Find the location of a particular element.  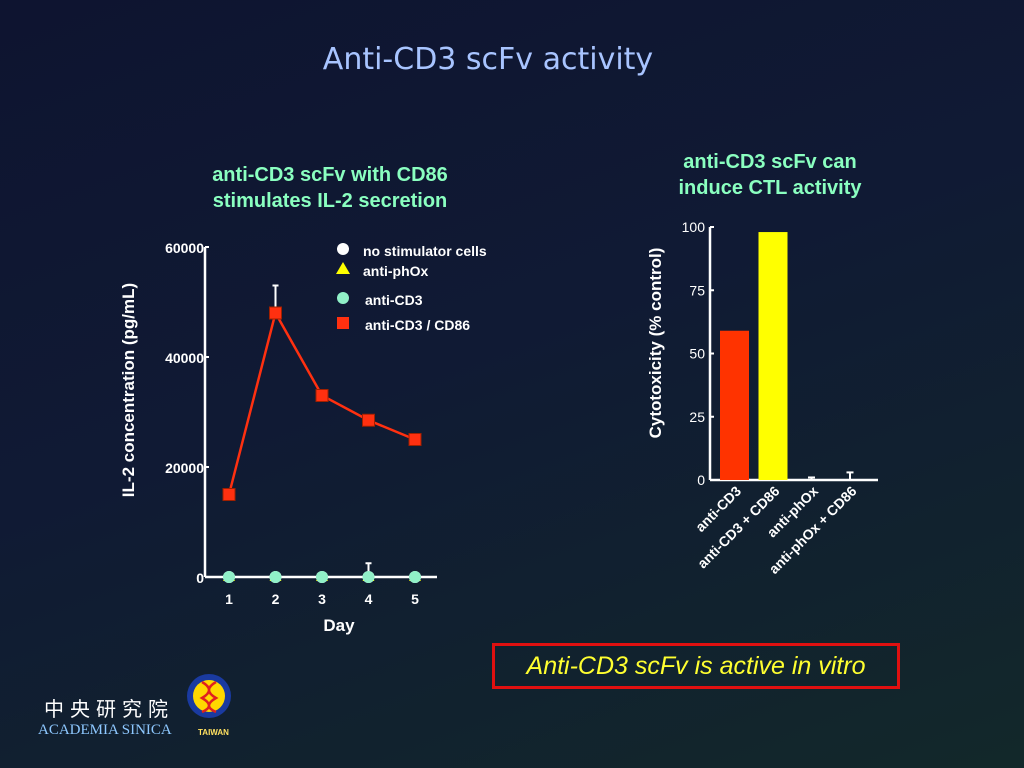

x-tick-label: 4 is located at coordinates (369, 599).